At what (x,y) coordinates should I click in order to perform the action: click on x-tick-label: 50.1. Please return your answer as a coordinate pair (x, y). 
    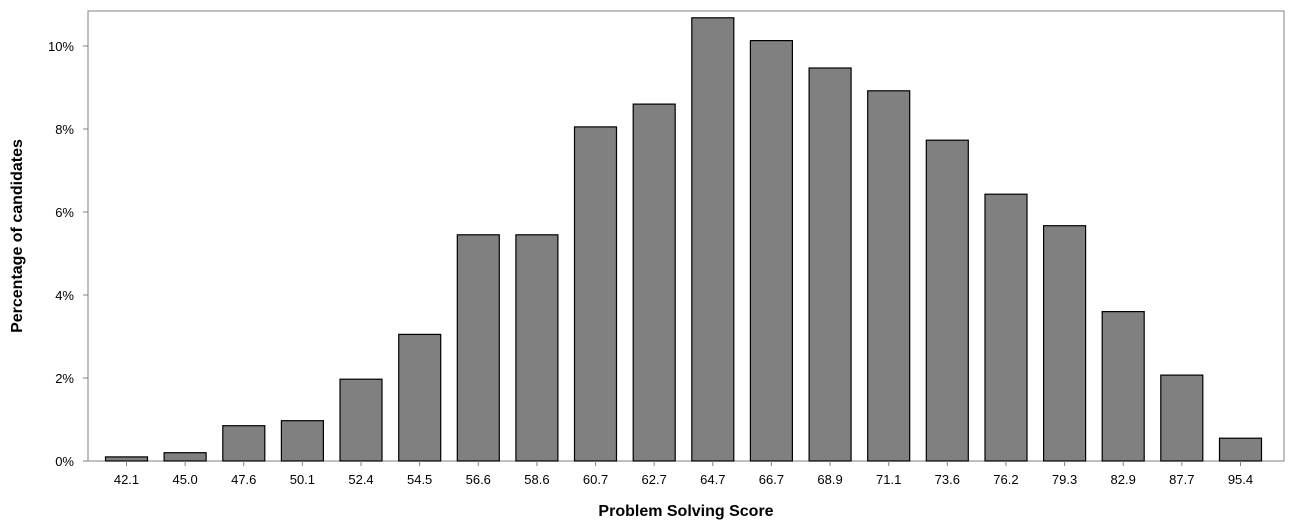
    Looking at the image, I should click on (302, 479).